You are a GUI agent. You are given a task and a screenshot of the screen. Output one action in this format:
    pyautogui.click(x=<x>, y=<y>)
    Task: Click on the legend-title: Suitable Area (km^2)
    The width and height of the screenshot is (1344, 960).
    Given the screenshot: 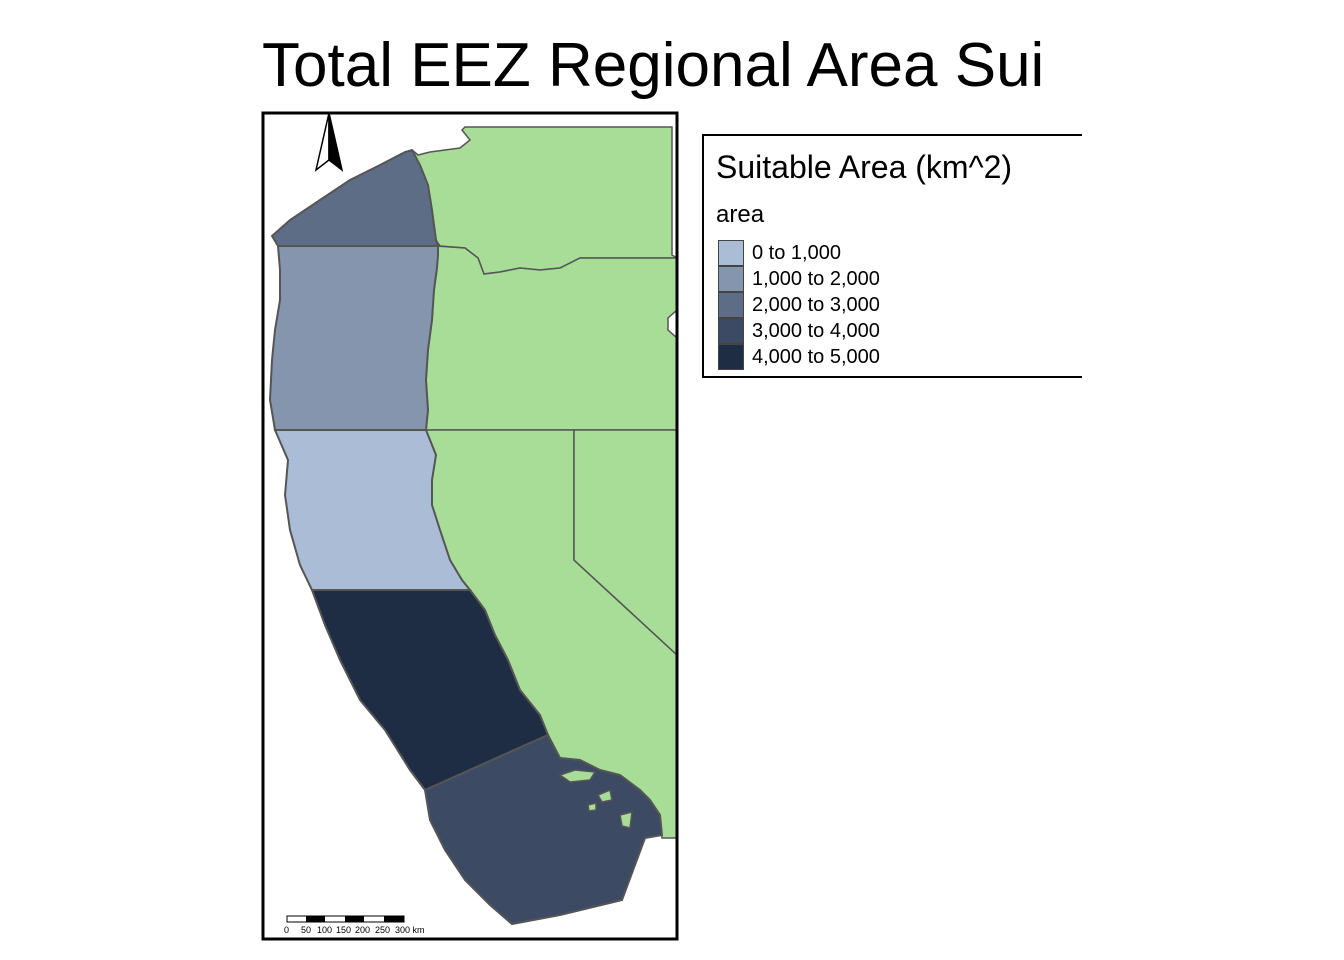 What is the action you would take?
    pyautogui.click(x=864, y=167)
    